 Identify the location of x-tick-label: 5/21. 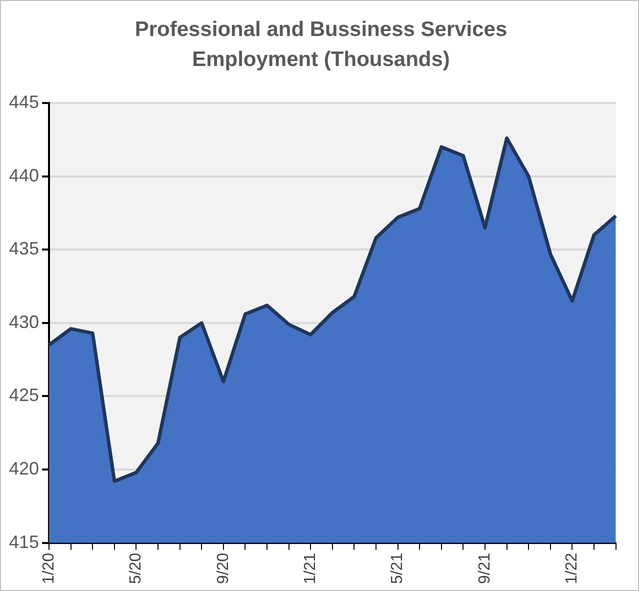
(397, 568).